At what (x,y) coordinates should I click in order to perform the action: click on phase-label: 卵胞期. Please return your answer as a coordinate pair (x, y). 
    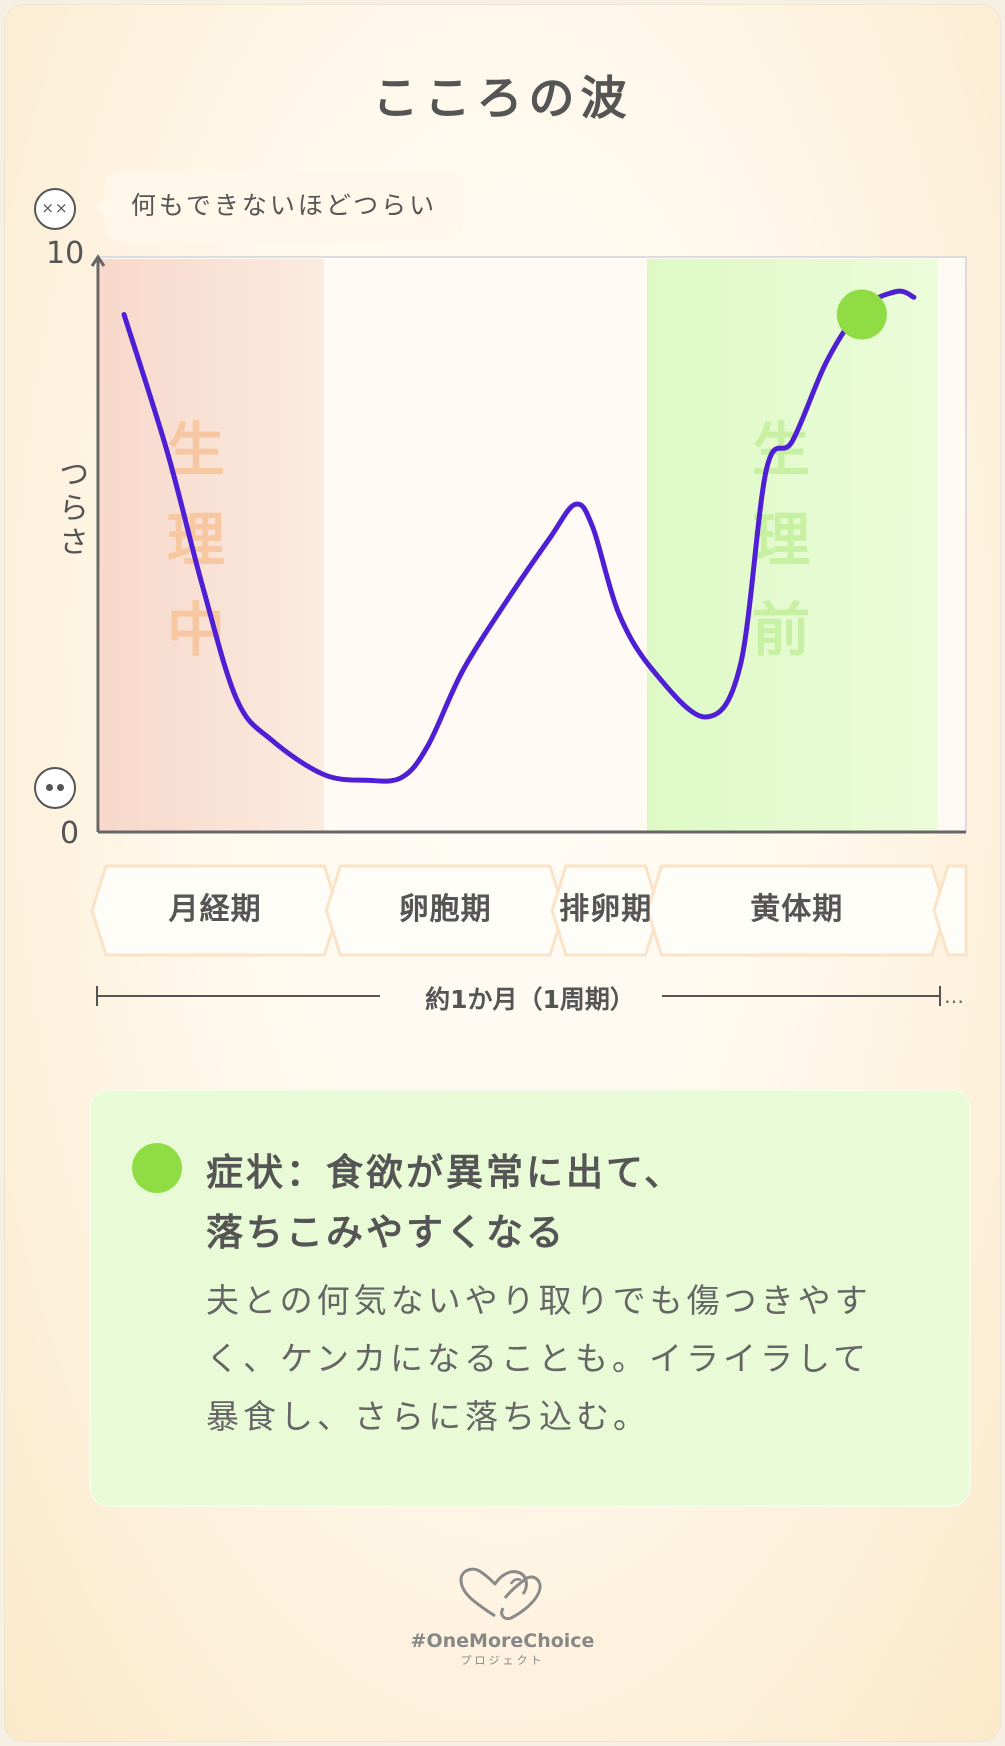
    Looking at the image, I should click on (445, 909).